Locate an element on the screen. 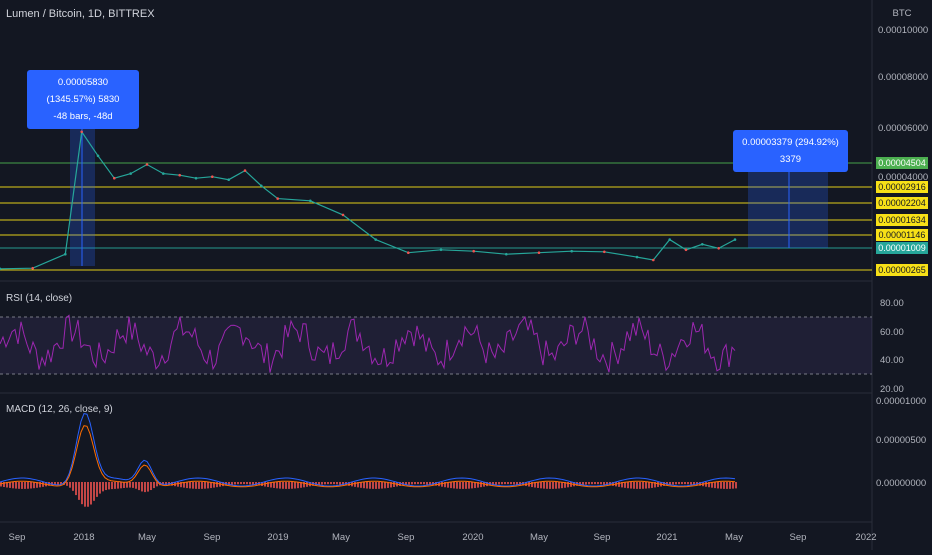  time-tick-label: May is located at coordinates (341, 537).